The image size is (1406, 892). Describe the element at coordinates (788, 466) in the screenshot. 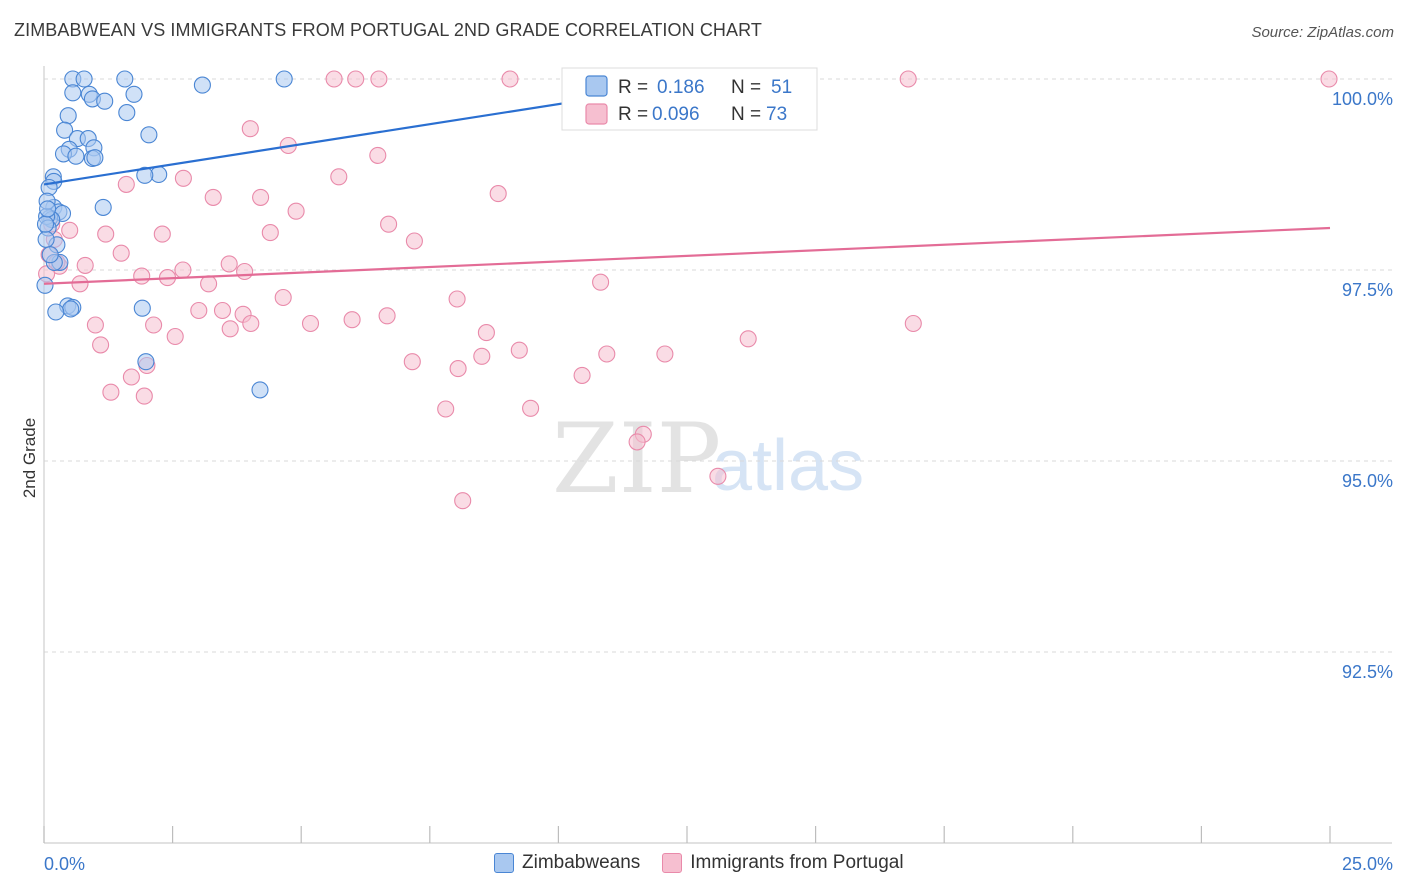

I see `watermark-atlas: atlas` at that location.